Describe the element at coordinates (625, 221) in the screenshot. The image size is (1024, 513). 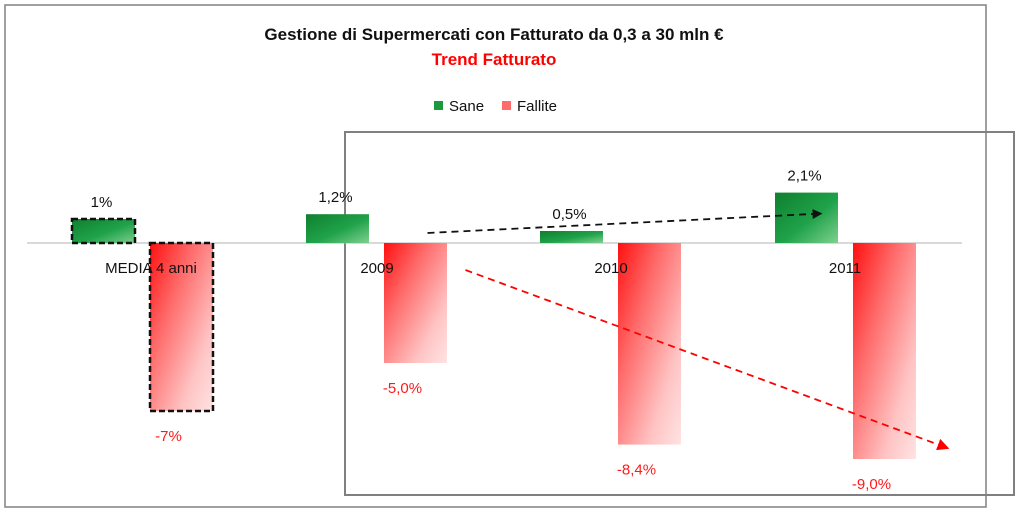
I see `trend-arrow-sane` at that location.